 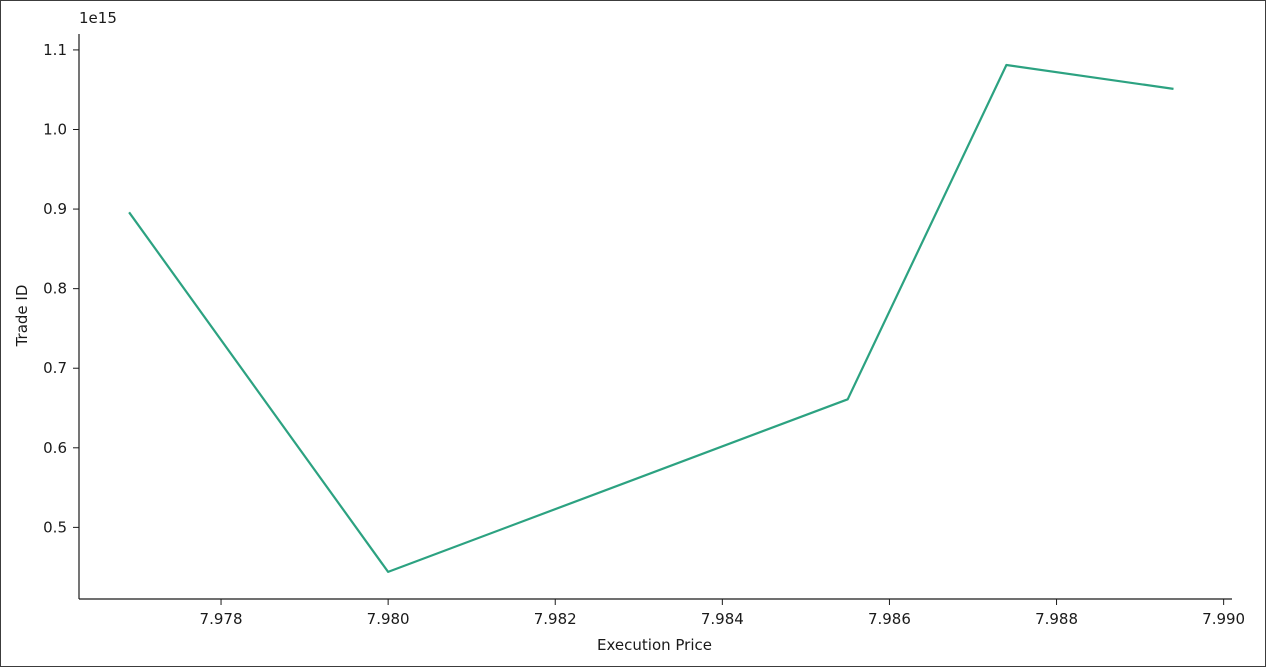 I want to click on x-tick-label: 7.984, so click(x=722, y=619).